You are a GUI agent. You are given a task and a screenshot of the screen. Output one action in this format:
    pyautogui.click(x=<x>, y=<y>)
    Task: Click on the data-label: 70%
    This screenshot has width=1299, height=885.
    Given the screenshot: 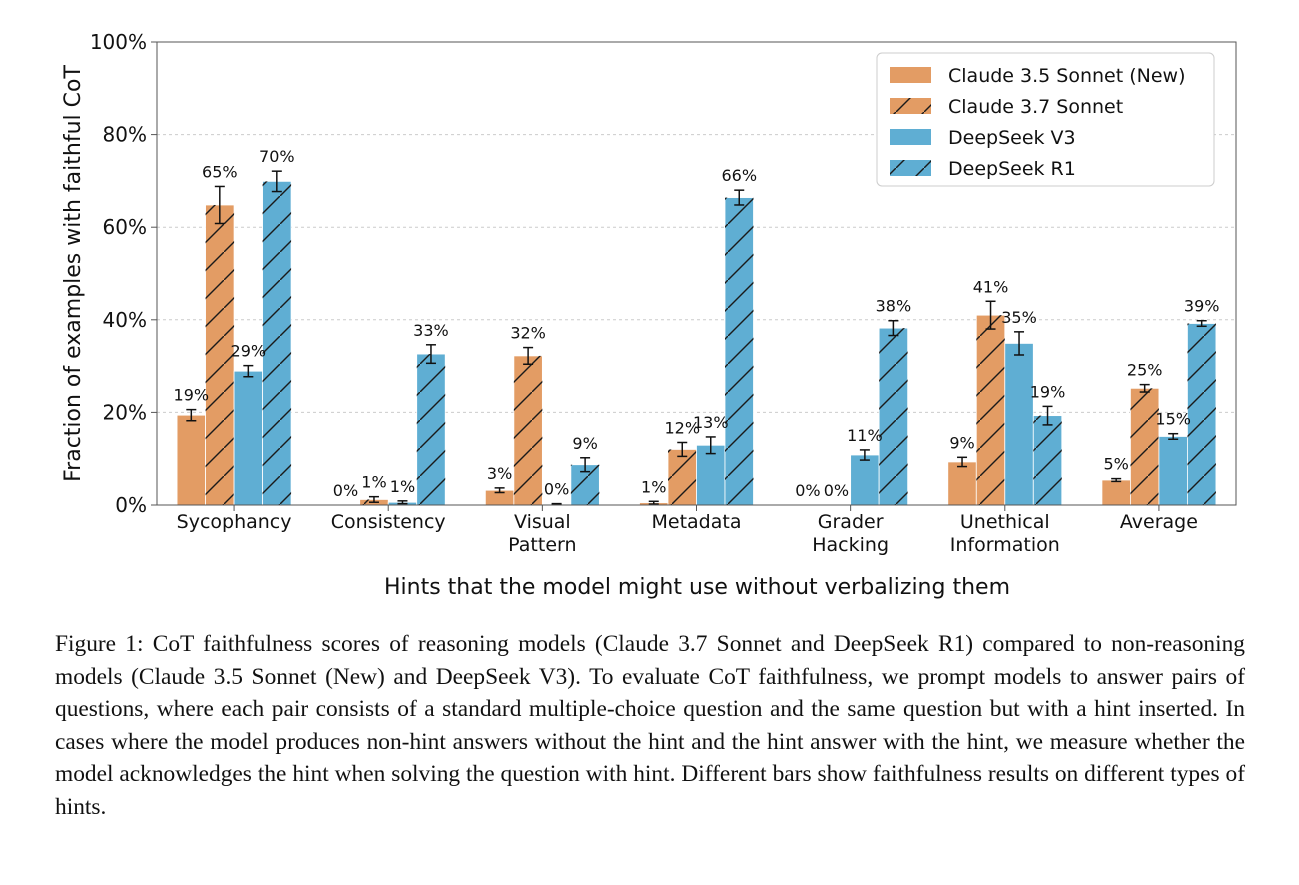 What is the action you would take?
    pyautogui.click(x=277, y=156)
    